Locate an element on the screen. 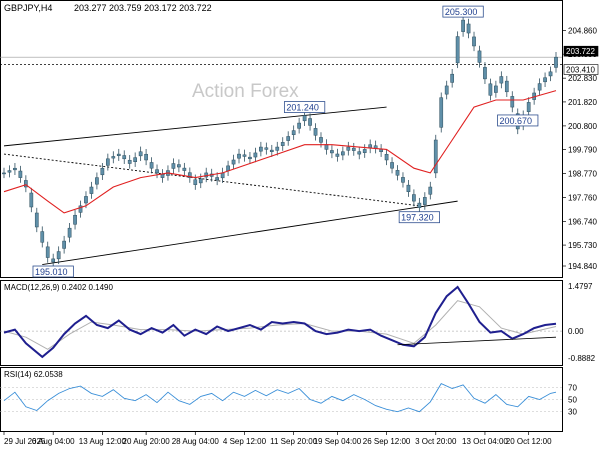  time-tick-label: 19 Sep 04:00 is located at coordinates (338, 441).